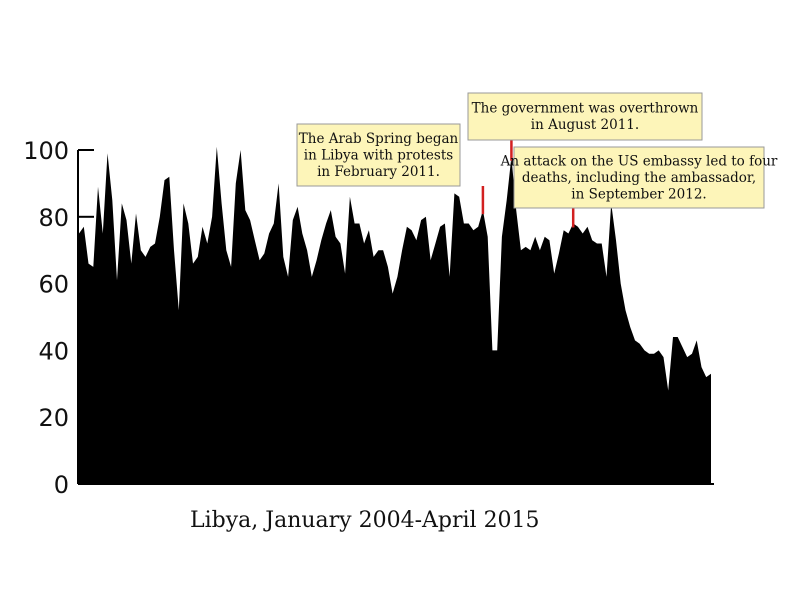 This screenshot has height=600, width=800. I want to click on y-tick-label: 0, so click(61, 485).